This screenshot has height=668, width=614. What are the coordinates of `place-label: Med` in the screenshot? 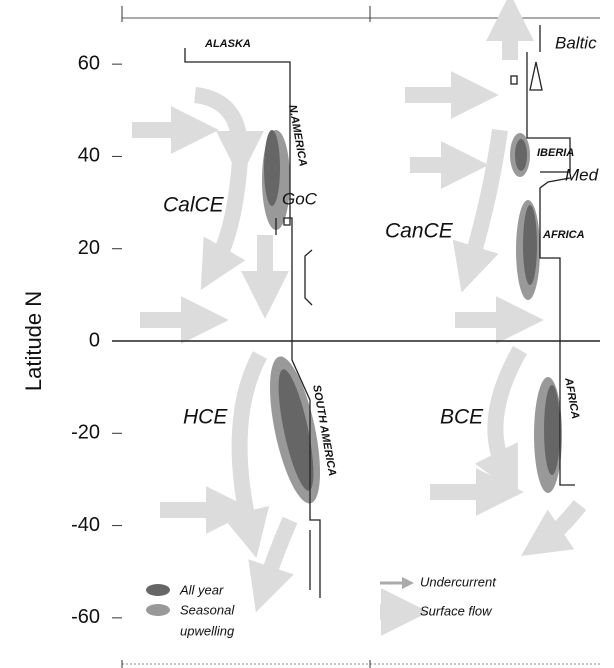 It's located at (582, 174).